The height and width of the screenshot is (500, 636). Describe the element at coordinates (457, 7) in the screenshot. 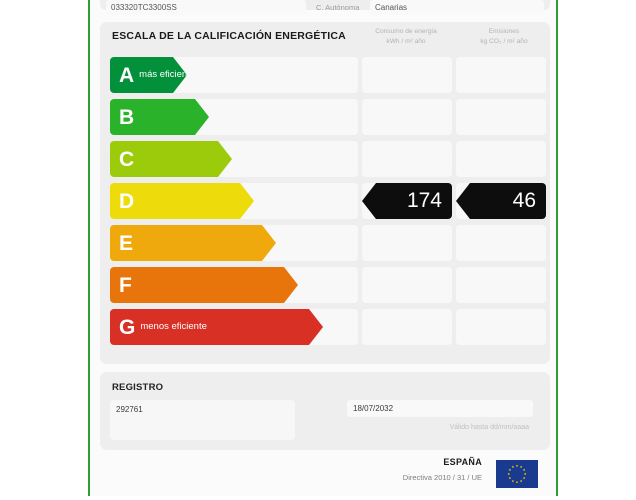

I see `autonomous-community-field: Canarias` at that location.